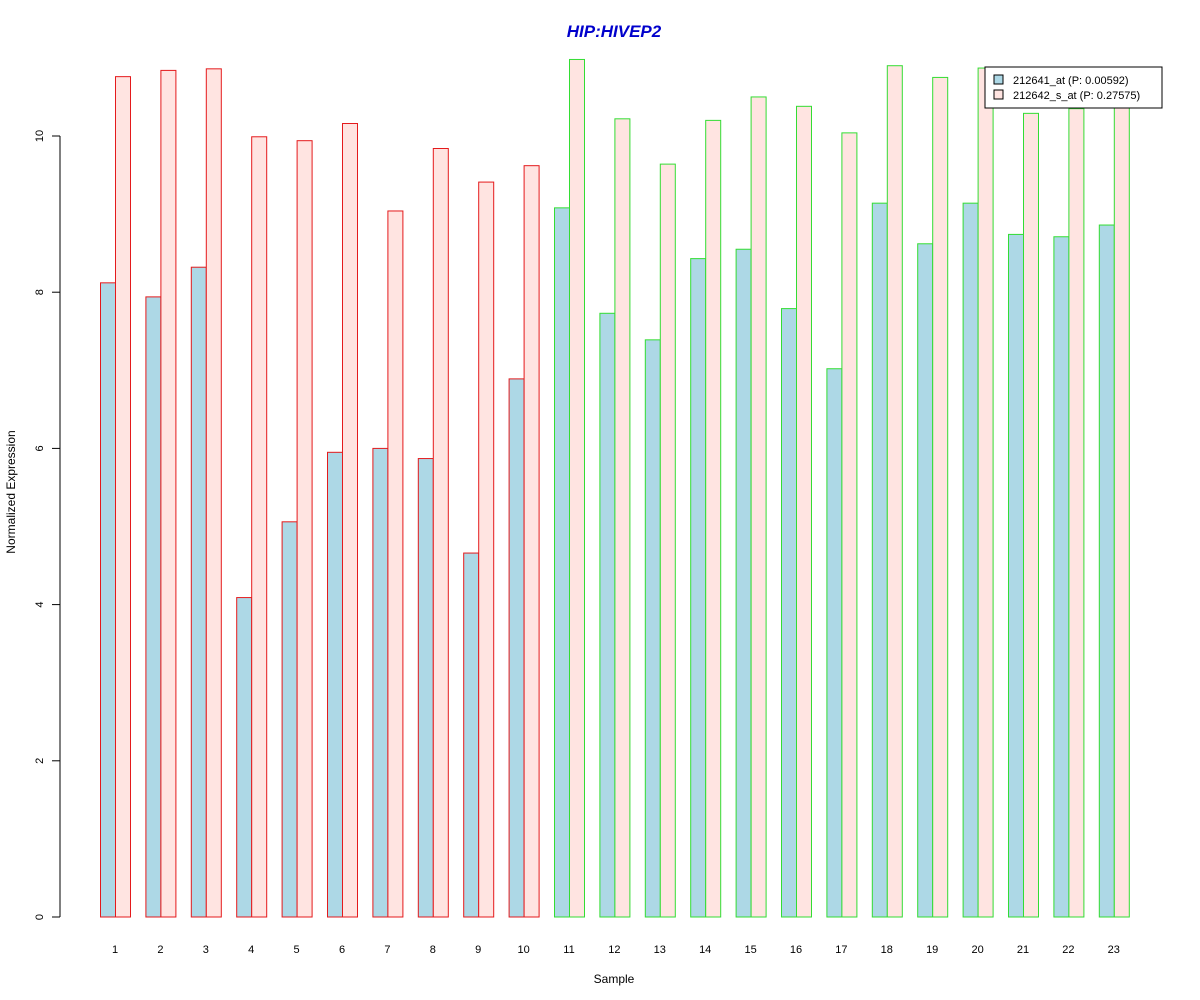 This screenshot has width=1200, height=1000. Describe the element at coordinates (206, 950) in the screenshot. I see `x-tick-label: 3` at that location.